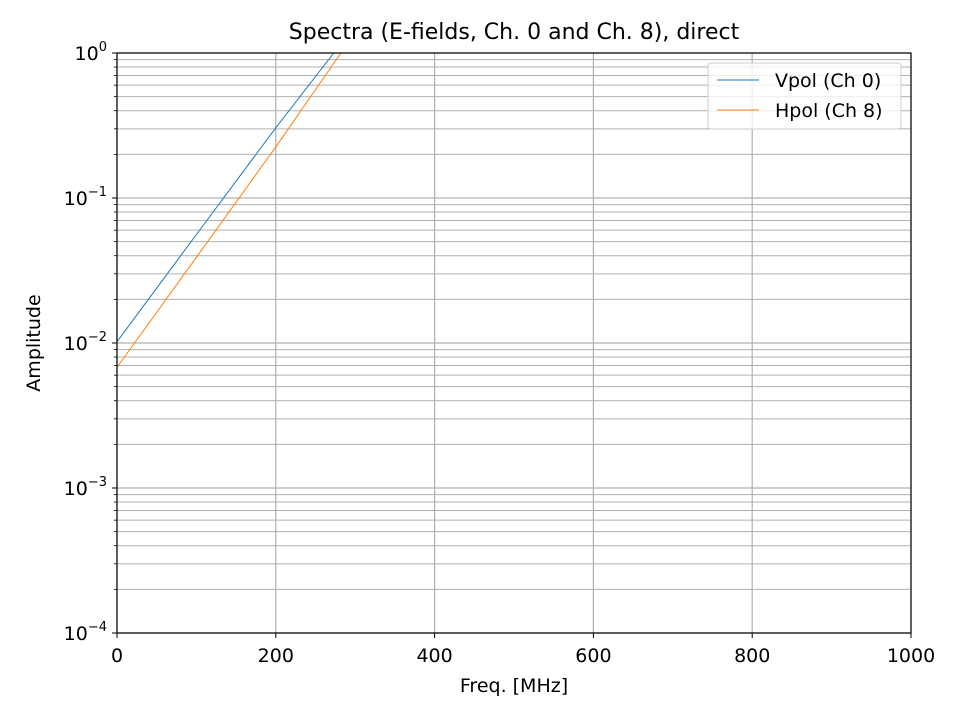 The width and height of the screenshot is (960, 720). What do you see at coordinates (85, 487) in the screenshot?
I see `y-tick-label: 10⁻³` at bounding box center [85, 487].